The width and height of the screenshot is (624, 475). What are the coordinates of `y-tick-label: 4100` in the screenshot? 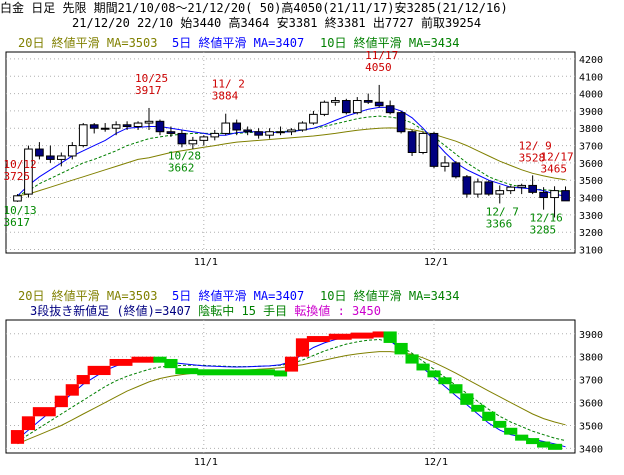 It's located at (591, 77).